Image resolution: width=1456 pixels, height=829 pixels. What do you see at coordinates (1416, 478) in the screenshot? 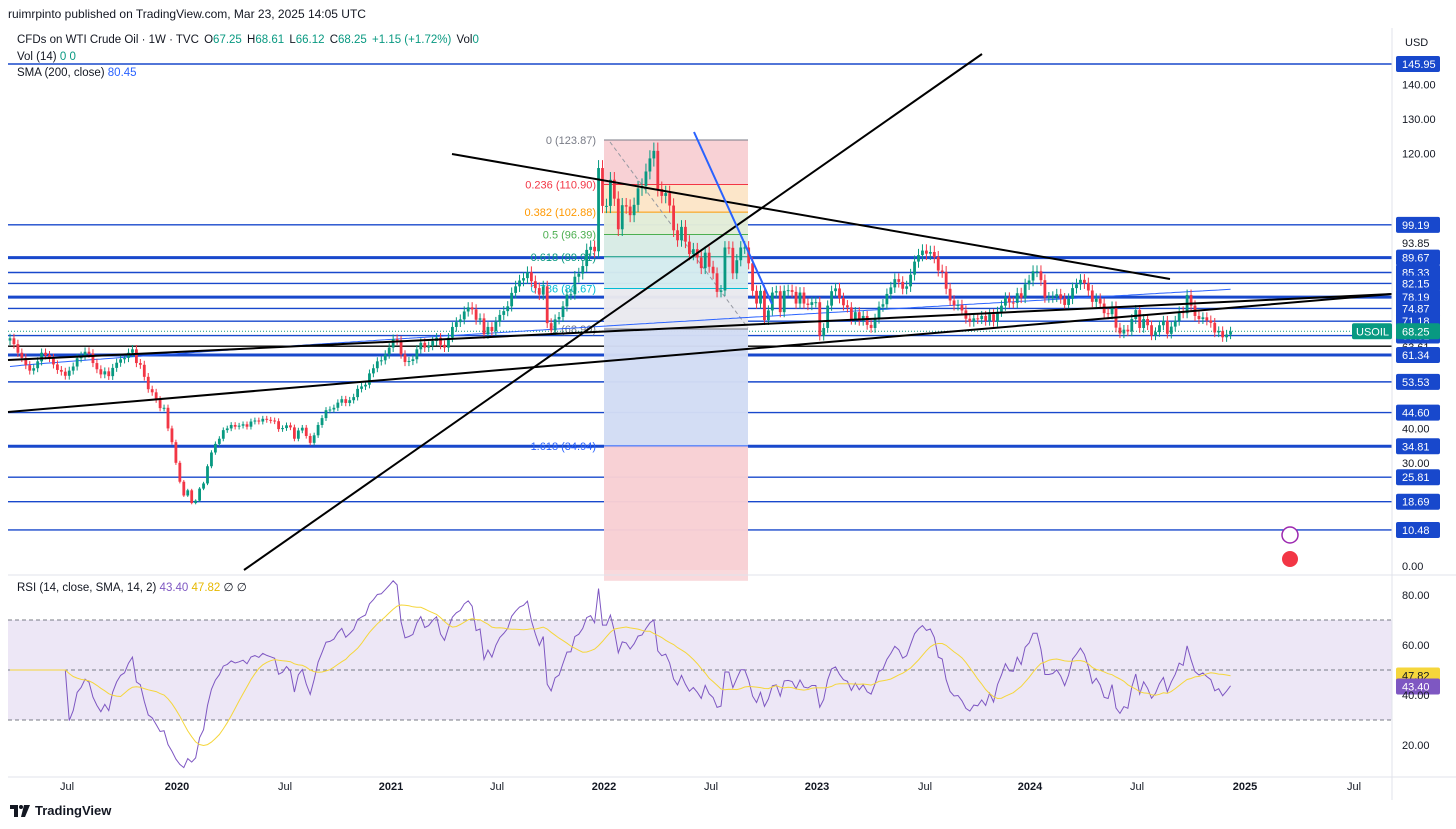
I see `level-badge-text: 25.81` at bounding box center [1416, 478].